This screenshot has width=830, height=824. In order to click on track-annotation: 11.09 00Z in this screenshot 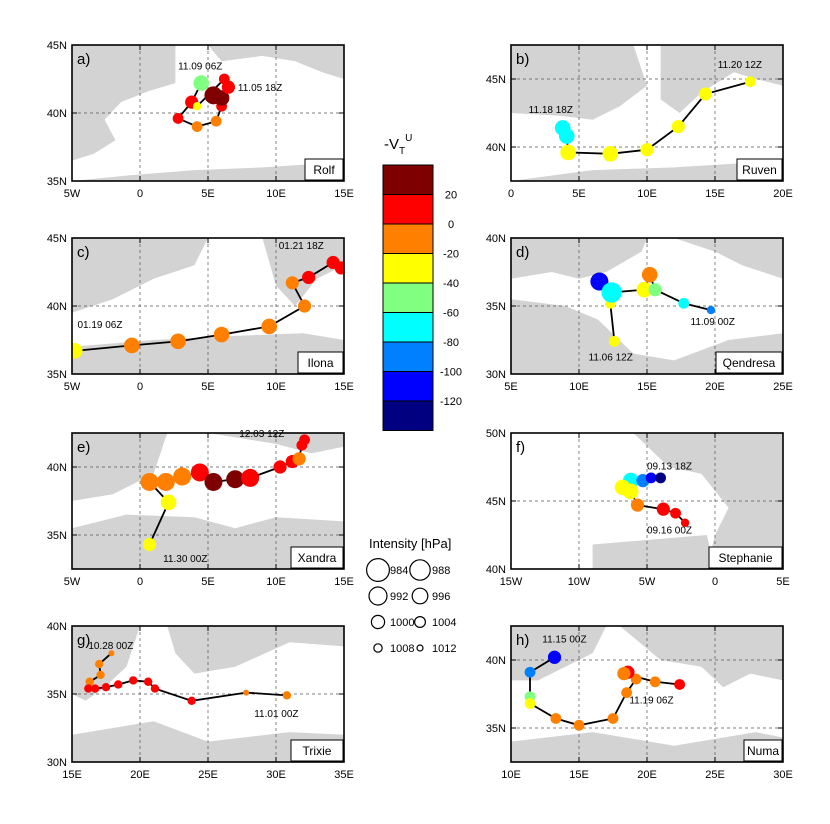, I will do `click(713, 322)`.